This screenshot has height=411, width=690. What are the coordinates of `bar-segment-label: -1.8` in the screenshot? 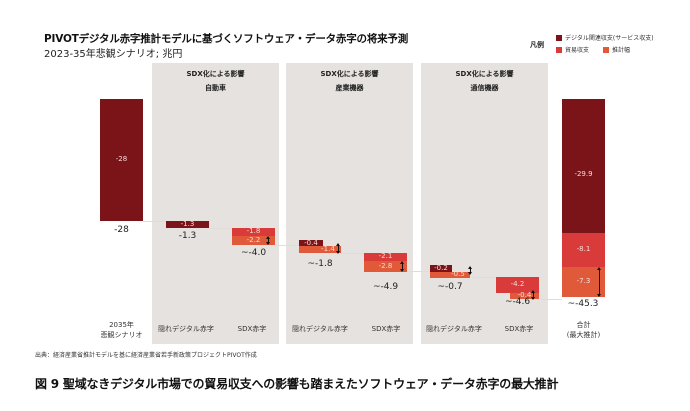 It's located at (253, 231).